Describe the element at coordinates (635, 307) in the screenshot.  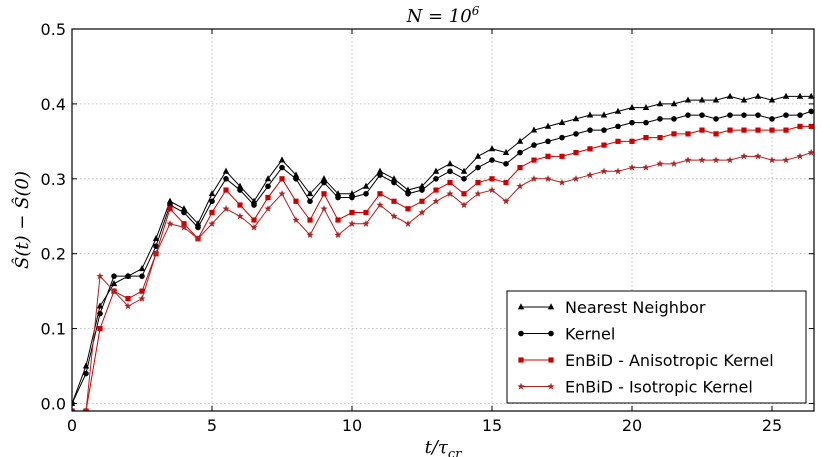
I see `legend-label-nearest-neighbor: Nearest Neighbor` at that location.